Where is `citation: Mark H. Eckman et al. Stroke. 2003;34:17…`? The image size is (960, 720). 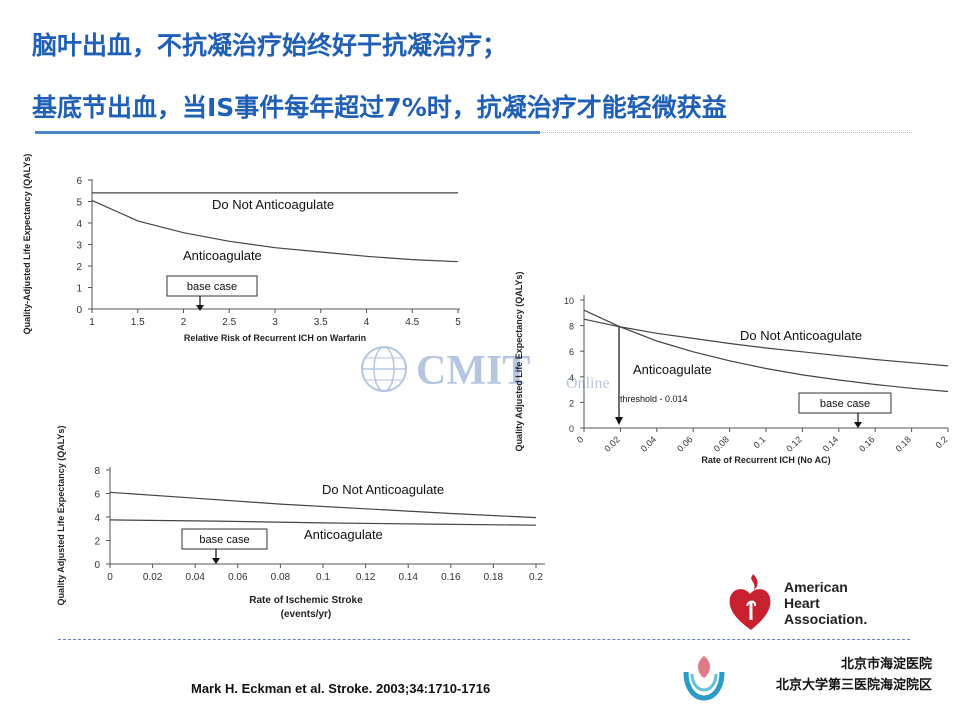
citation: Mark H. Eckman et al. Stroke. 2003;34:17… is located at coordinates (341, 688).